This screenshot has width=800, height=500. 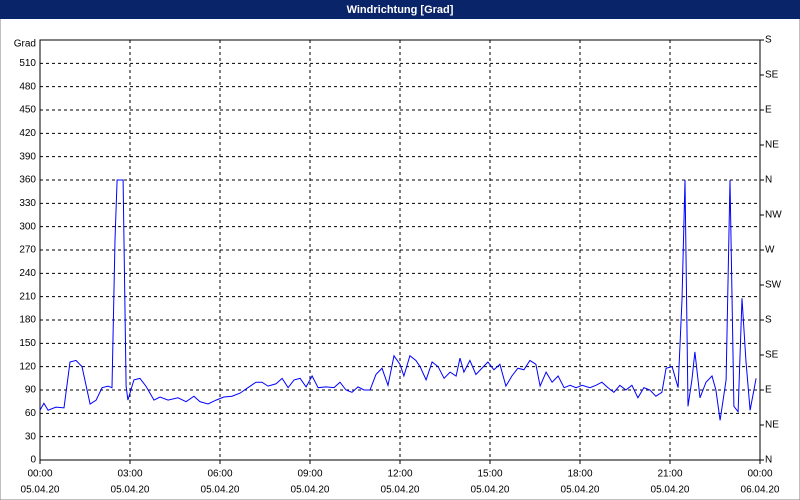 What do you see at coordinates (399, 474) in the screenshot?
I see `x-tick-label: 12:00` at bounding box center [399, 474].